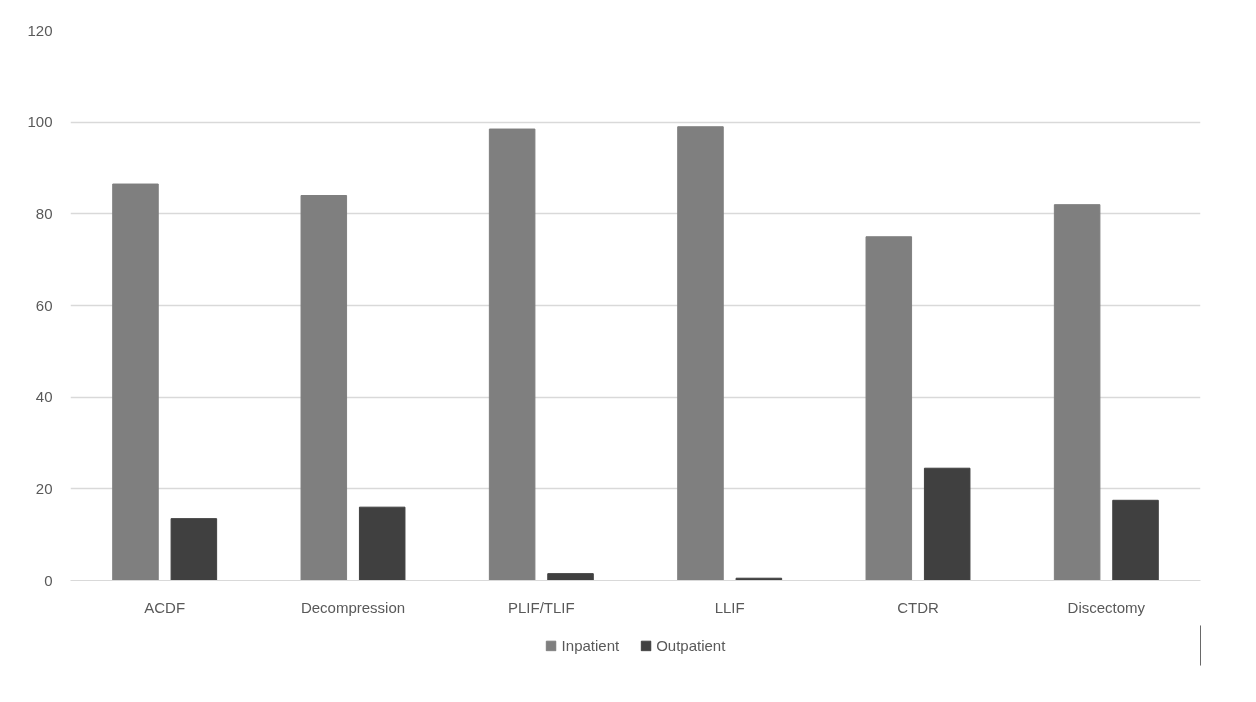  Describe the element at coordinates (691, 645) in the screenshot. I see `legend-label: Outpatient` at that location.